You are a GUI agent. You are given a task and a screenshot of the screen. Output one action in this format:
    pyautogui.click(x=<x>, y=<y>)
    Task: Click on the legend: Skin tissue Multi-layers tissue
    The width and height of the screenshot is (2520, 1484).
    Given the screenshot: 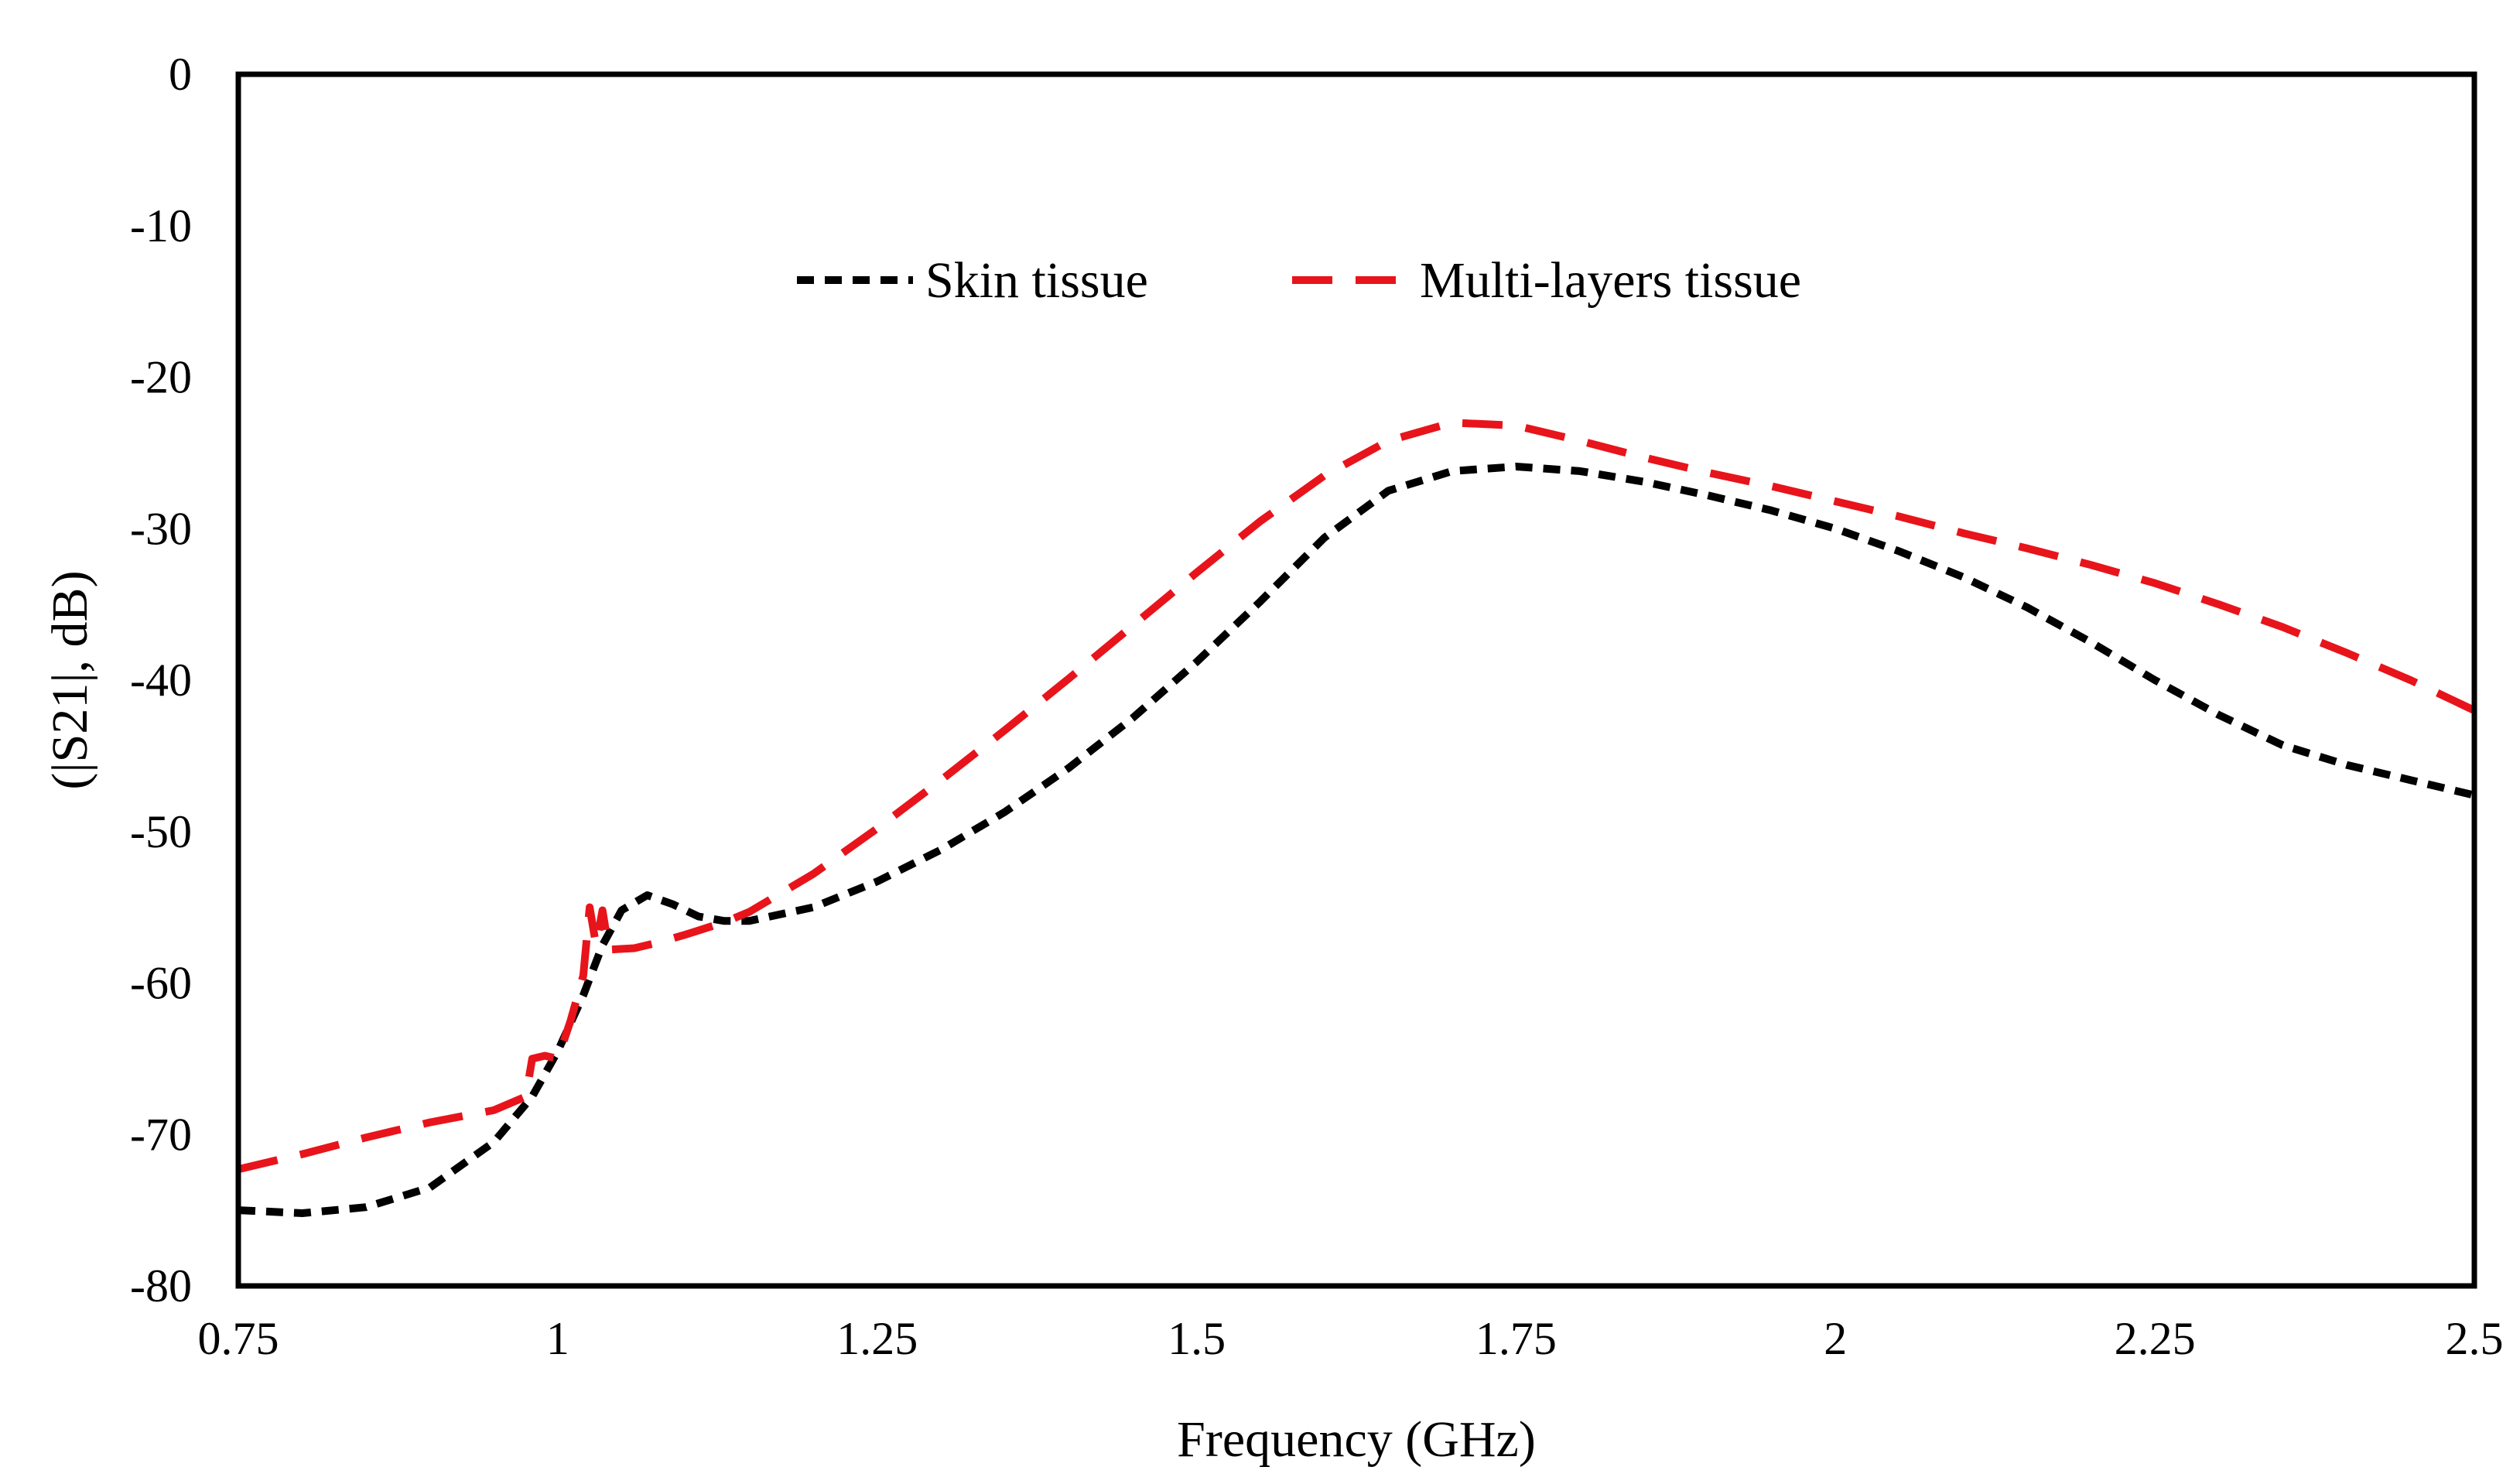 What is the action you would take?
    pyautogui.click(x=1299, y=281)
    